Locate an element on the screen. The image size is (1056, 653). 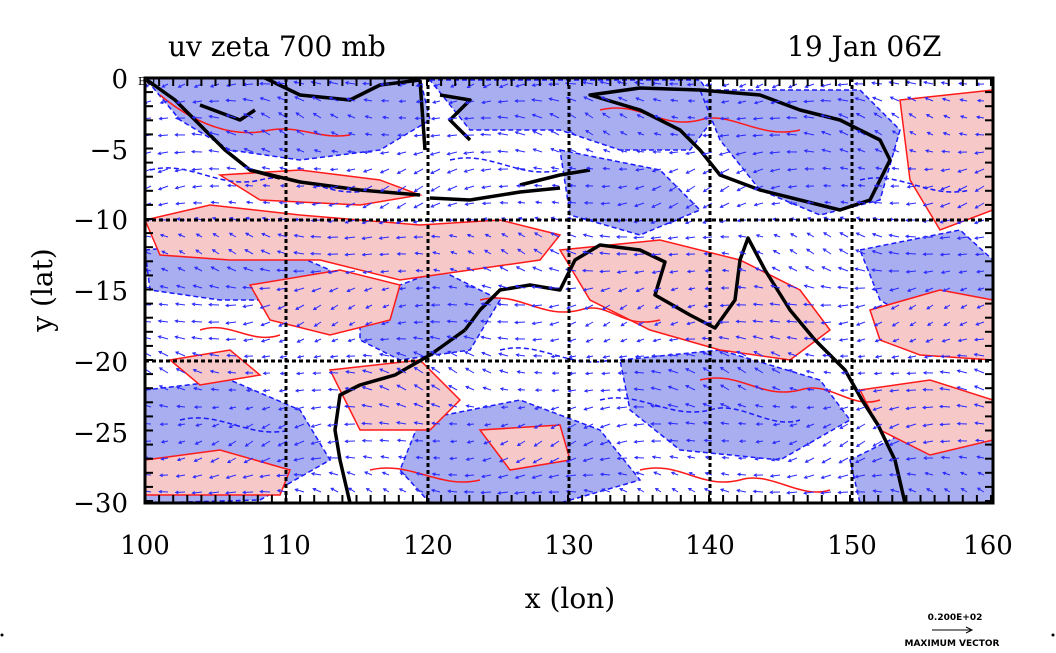
y-axis-label: y (lat) is located at coordinates (42, 290).